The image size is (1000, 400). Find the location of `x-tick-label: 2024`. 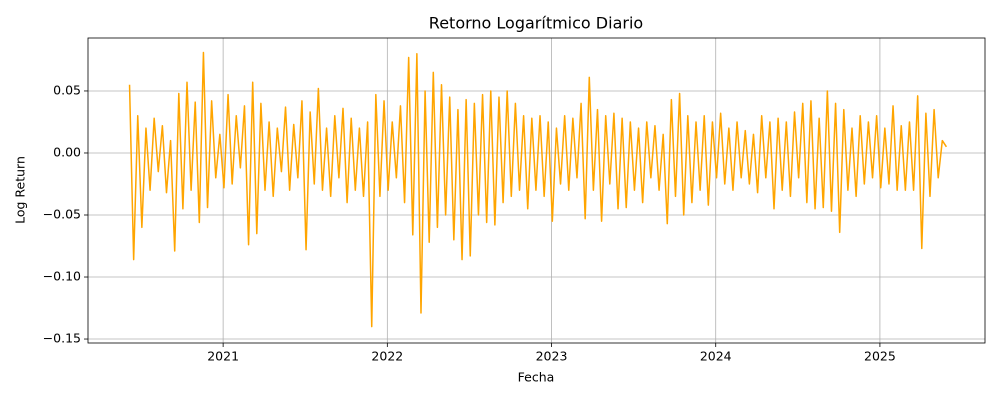

x-tick-label: 2024 is located at coordinates (716, 356).